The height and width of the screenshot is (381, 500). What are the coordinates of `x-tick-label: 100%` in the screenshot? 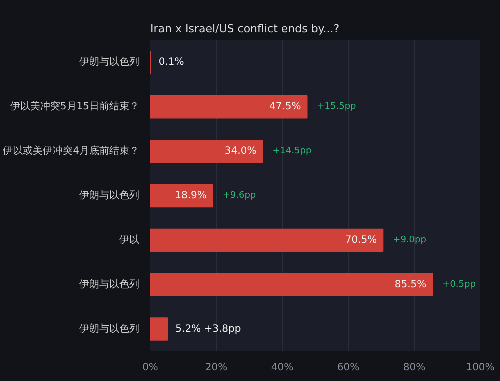 It's located at (480, 368).